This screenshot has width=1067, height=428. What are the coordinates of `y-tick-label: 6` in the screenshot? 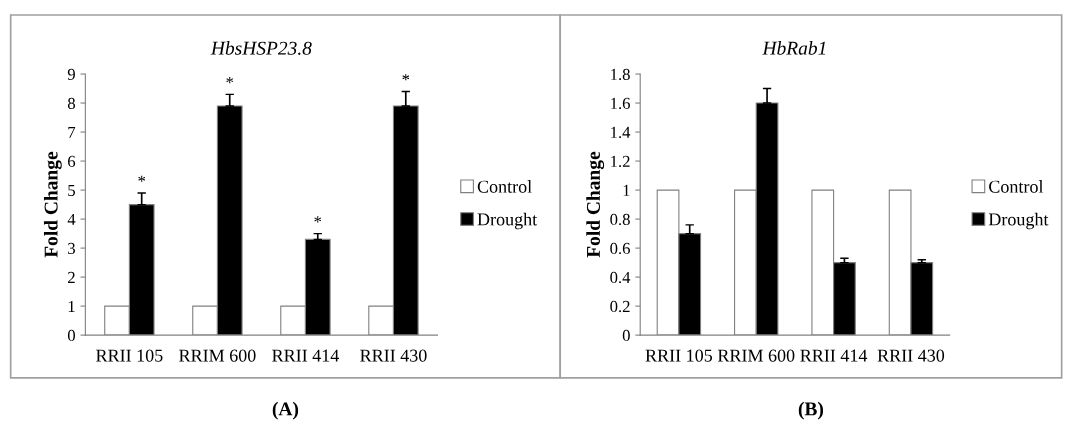 It's located at (72, 161).